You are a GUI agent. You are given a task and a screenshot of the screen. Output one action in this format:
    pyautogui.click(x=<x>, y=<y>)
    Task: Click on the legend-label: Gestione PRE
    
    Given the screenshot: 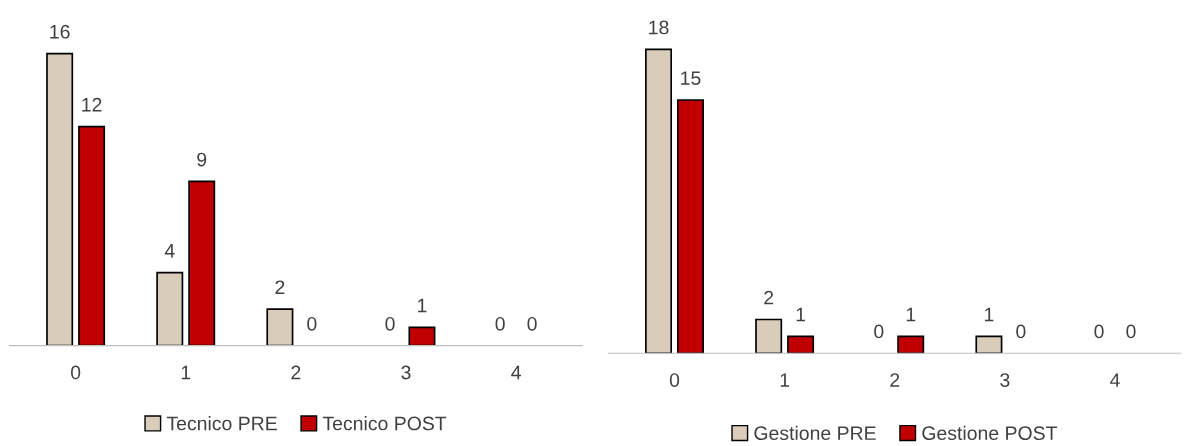 What is the action you would take?
    pyautogui.click(x=815, y=433)
    